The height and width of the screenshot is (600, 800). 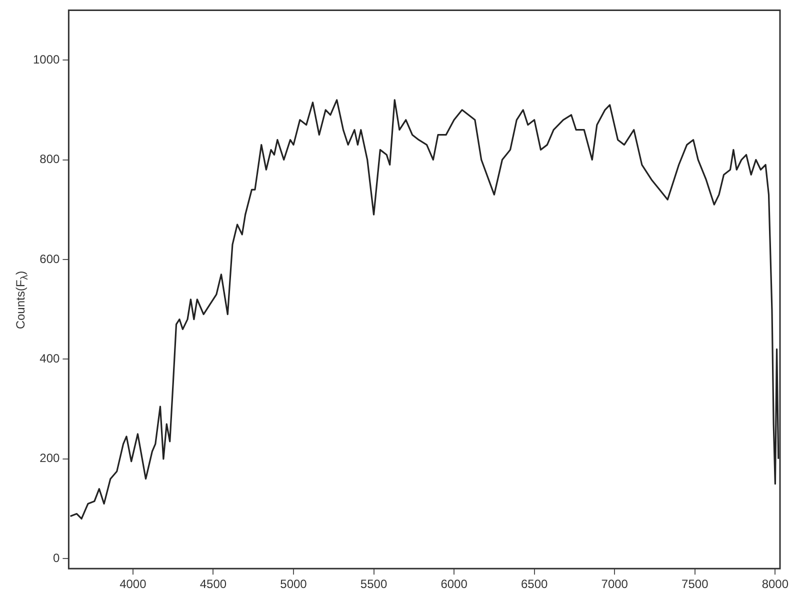 What do you see at coordinates (213, 584) in the screenshot?
I see `x-tick-label: 4500` at bounding box center [213, 584].